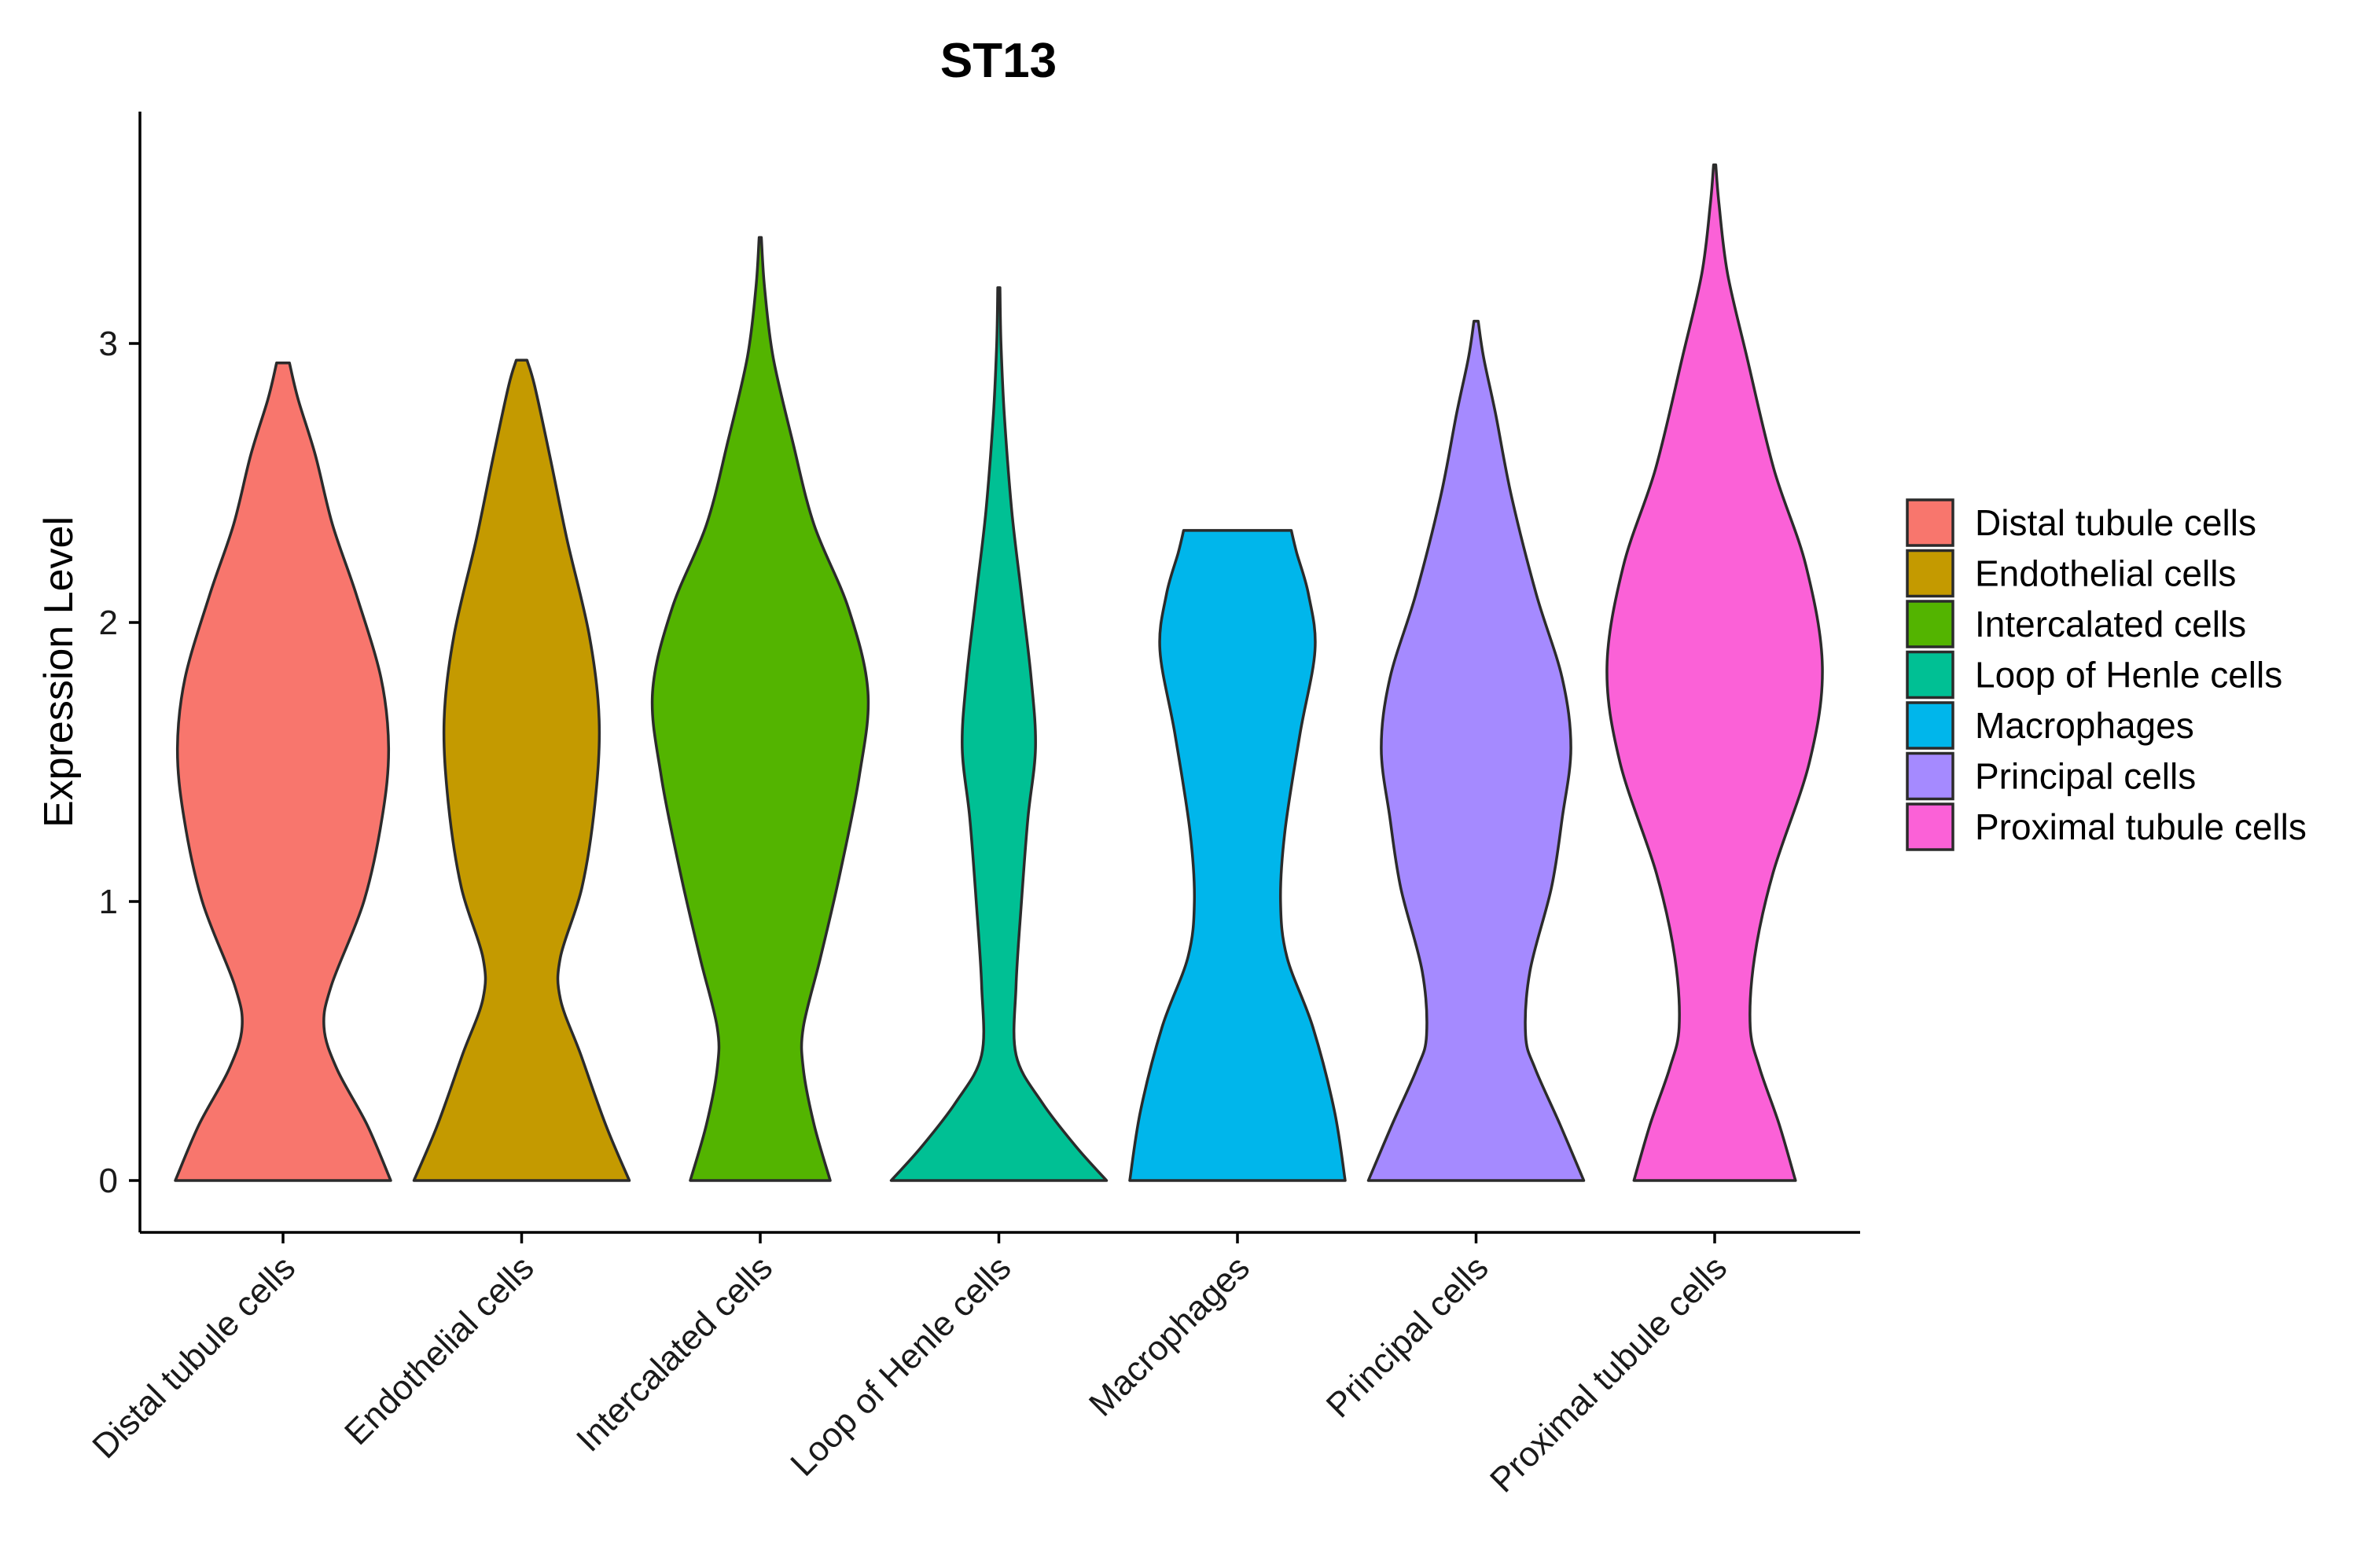  I want to click on legend-label-intercalated-cells: Intercalated cells, so click(2110, 624).